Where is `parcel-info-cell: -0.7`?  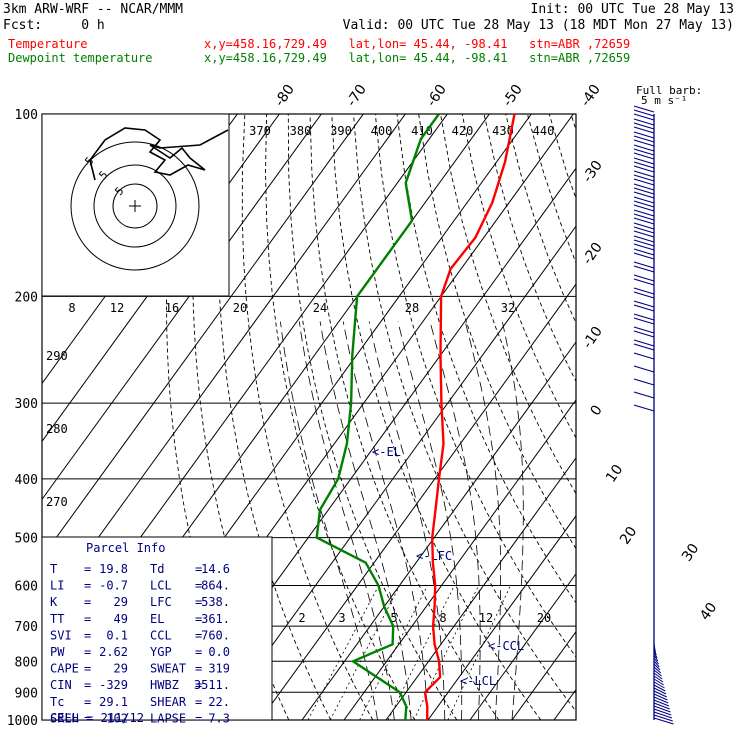
parcel-info-cell: -0.7 is located at coordinates (113, 586).